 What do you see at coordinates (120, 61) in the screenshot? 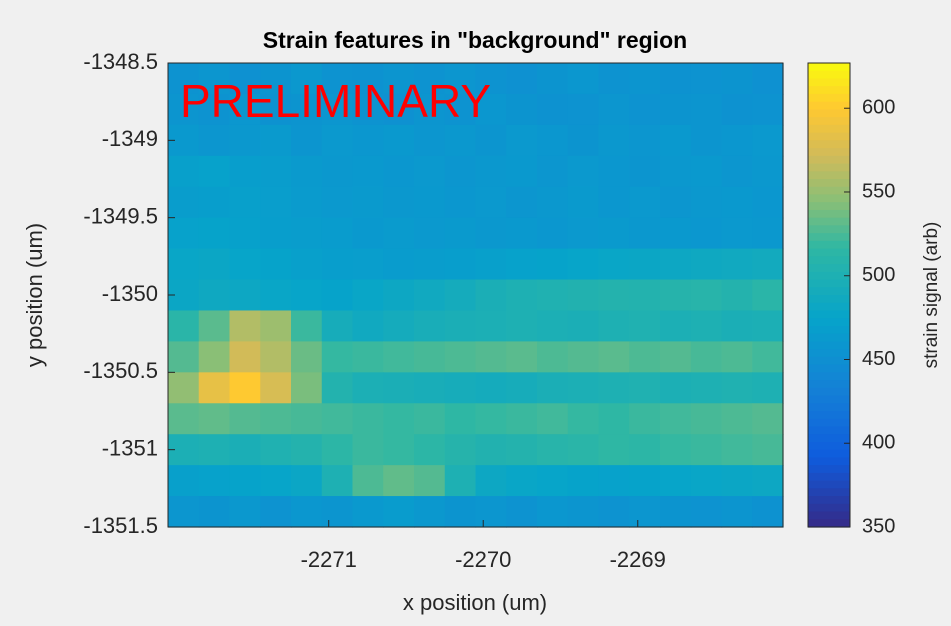
I see `y-tick-label: -1348.5` at bounding box center [120, 61].